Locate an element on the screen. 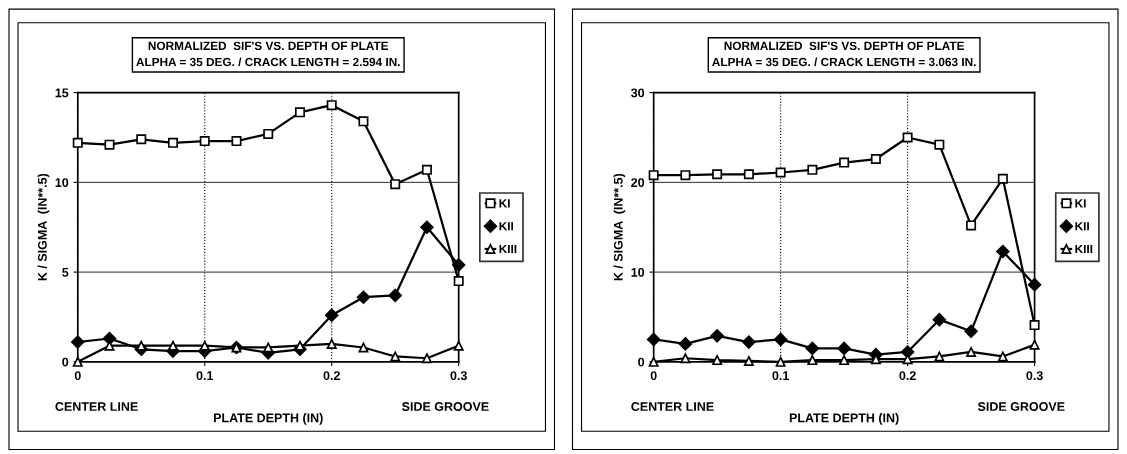 The image size is (1127, 454). chart-subtitle: ALPHA = 35 DEG. / CRACK LENGTH = 3.063 IN. is located at coordinates (844, 62).